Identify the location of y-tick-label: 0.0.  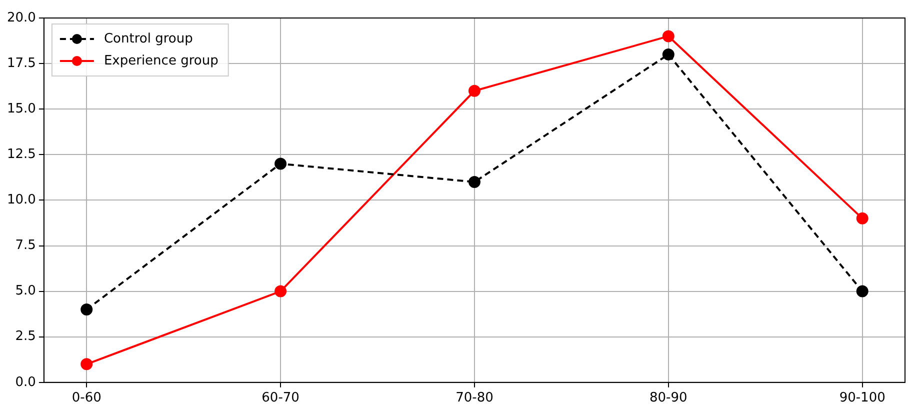
(25, 382).